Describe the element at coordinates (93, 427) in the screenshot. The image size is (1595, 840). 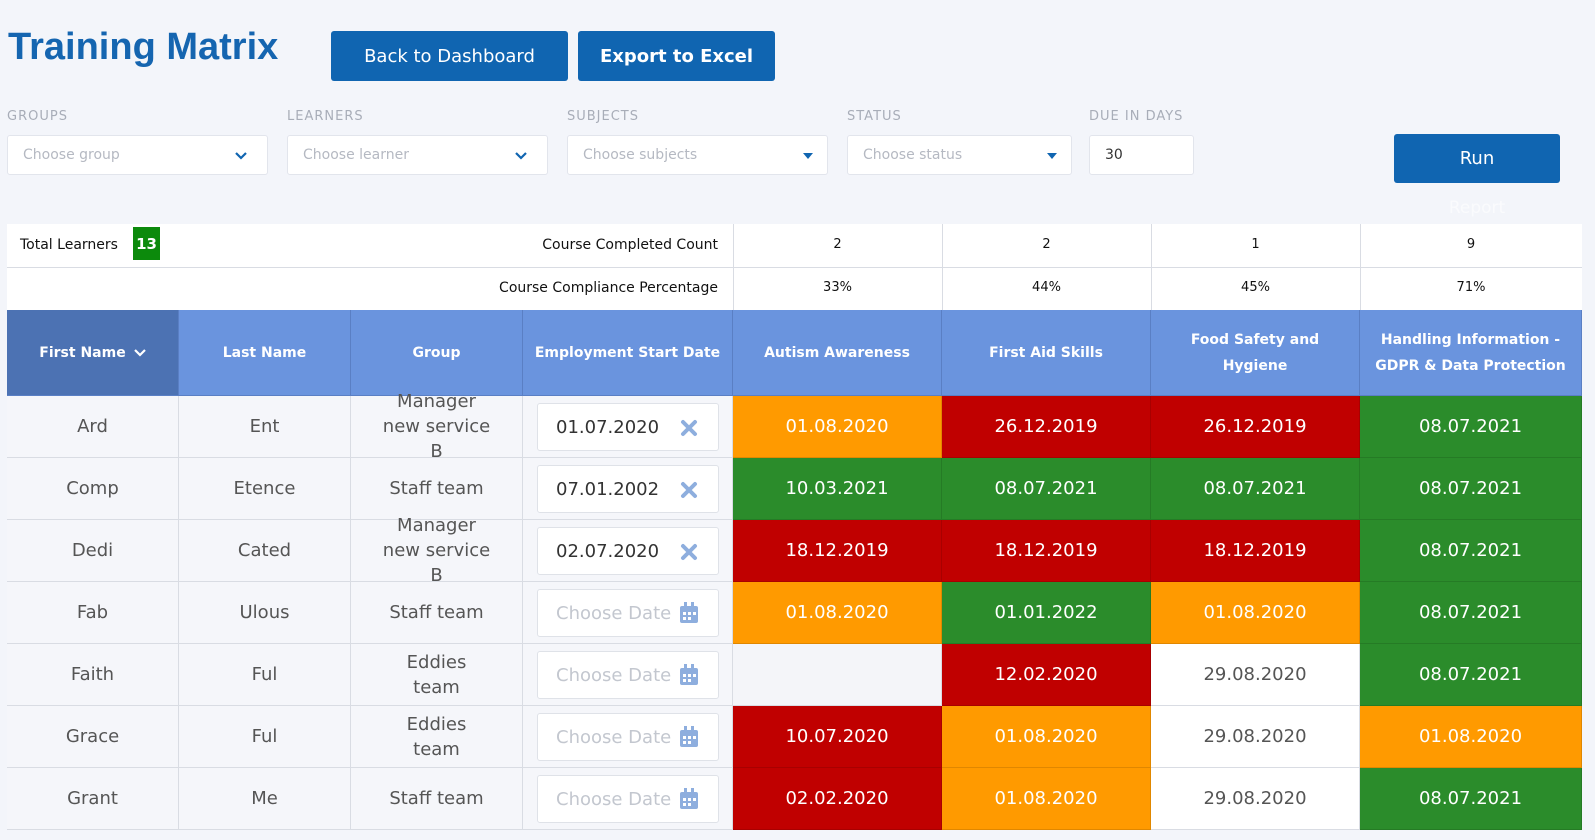
I see `table-cell: Ard` at that location.